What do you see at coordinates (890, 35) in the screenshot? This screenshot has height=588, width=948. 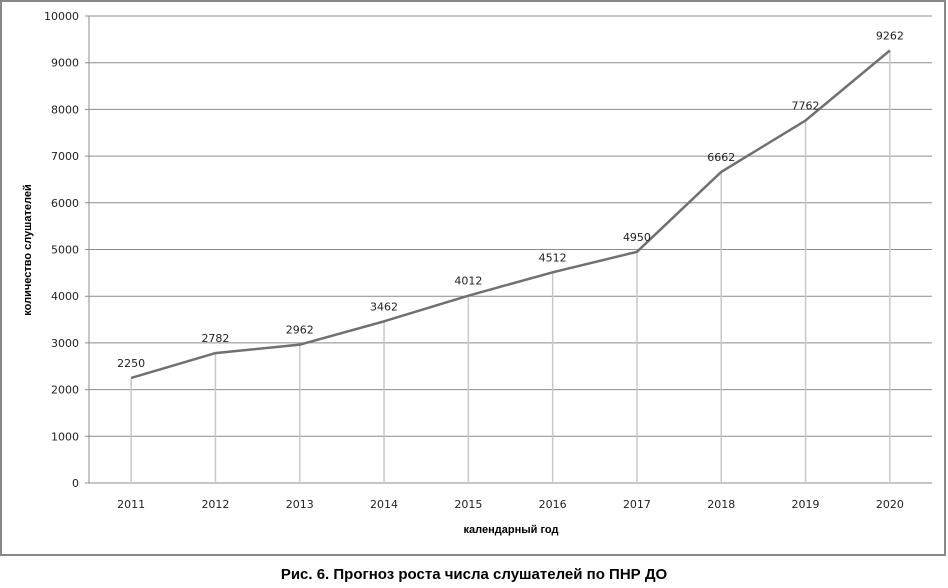 I see `data-label: 9262` at bounding box center [890, 35].